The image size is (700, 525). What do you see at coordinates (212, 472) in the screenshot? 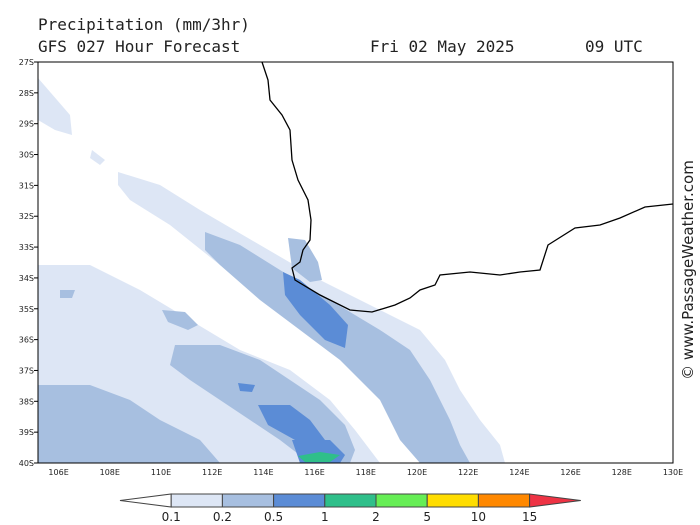
I see `lon-label: 112E` at bounding box center [212, 472].